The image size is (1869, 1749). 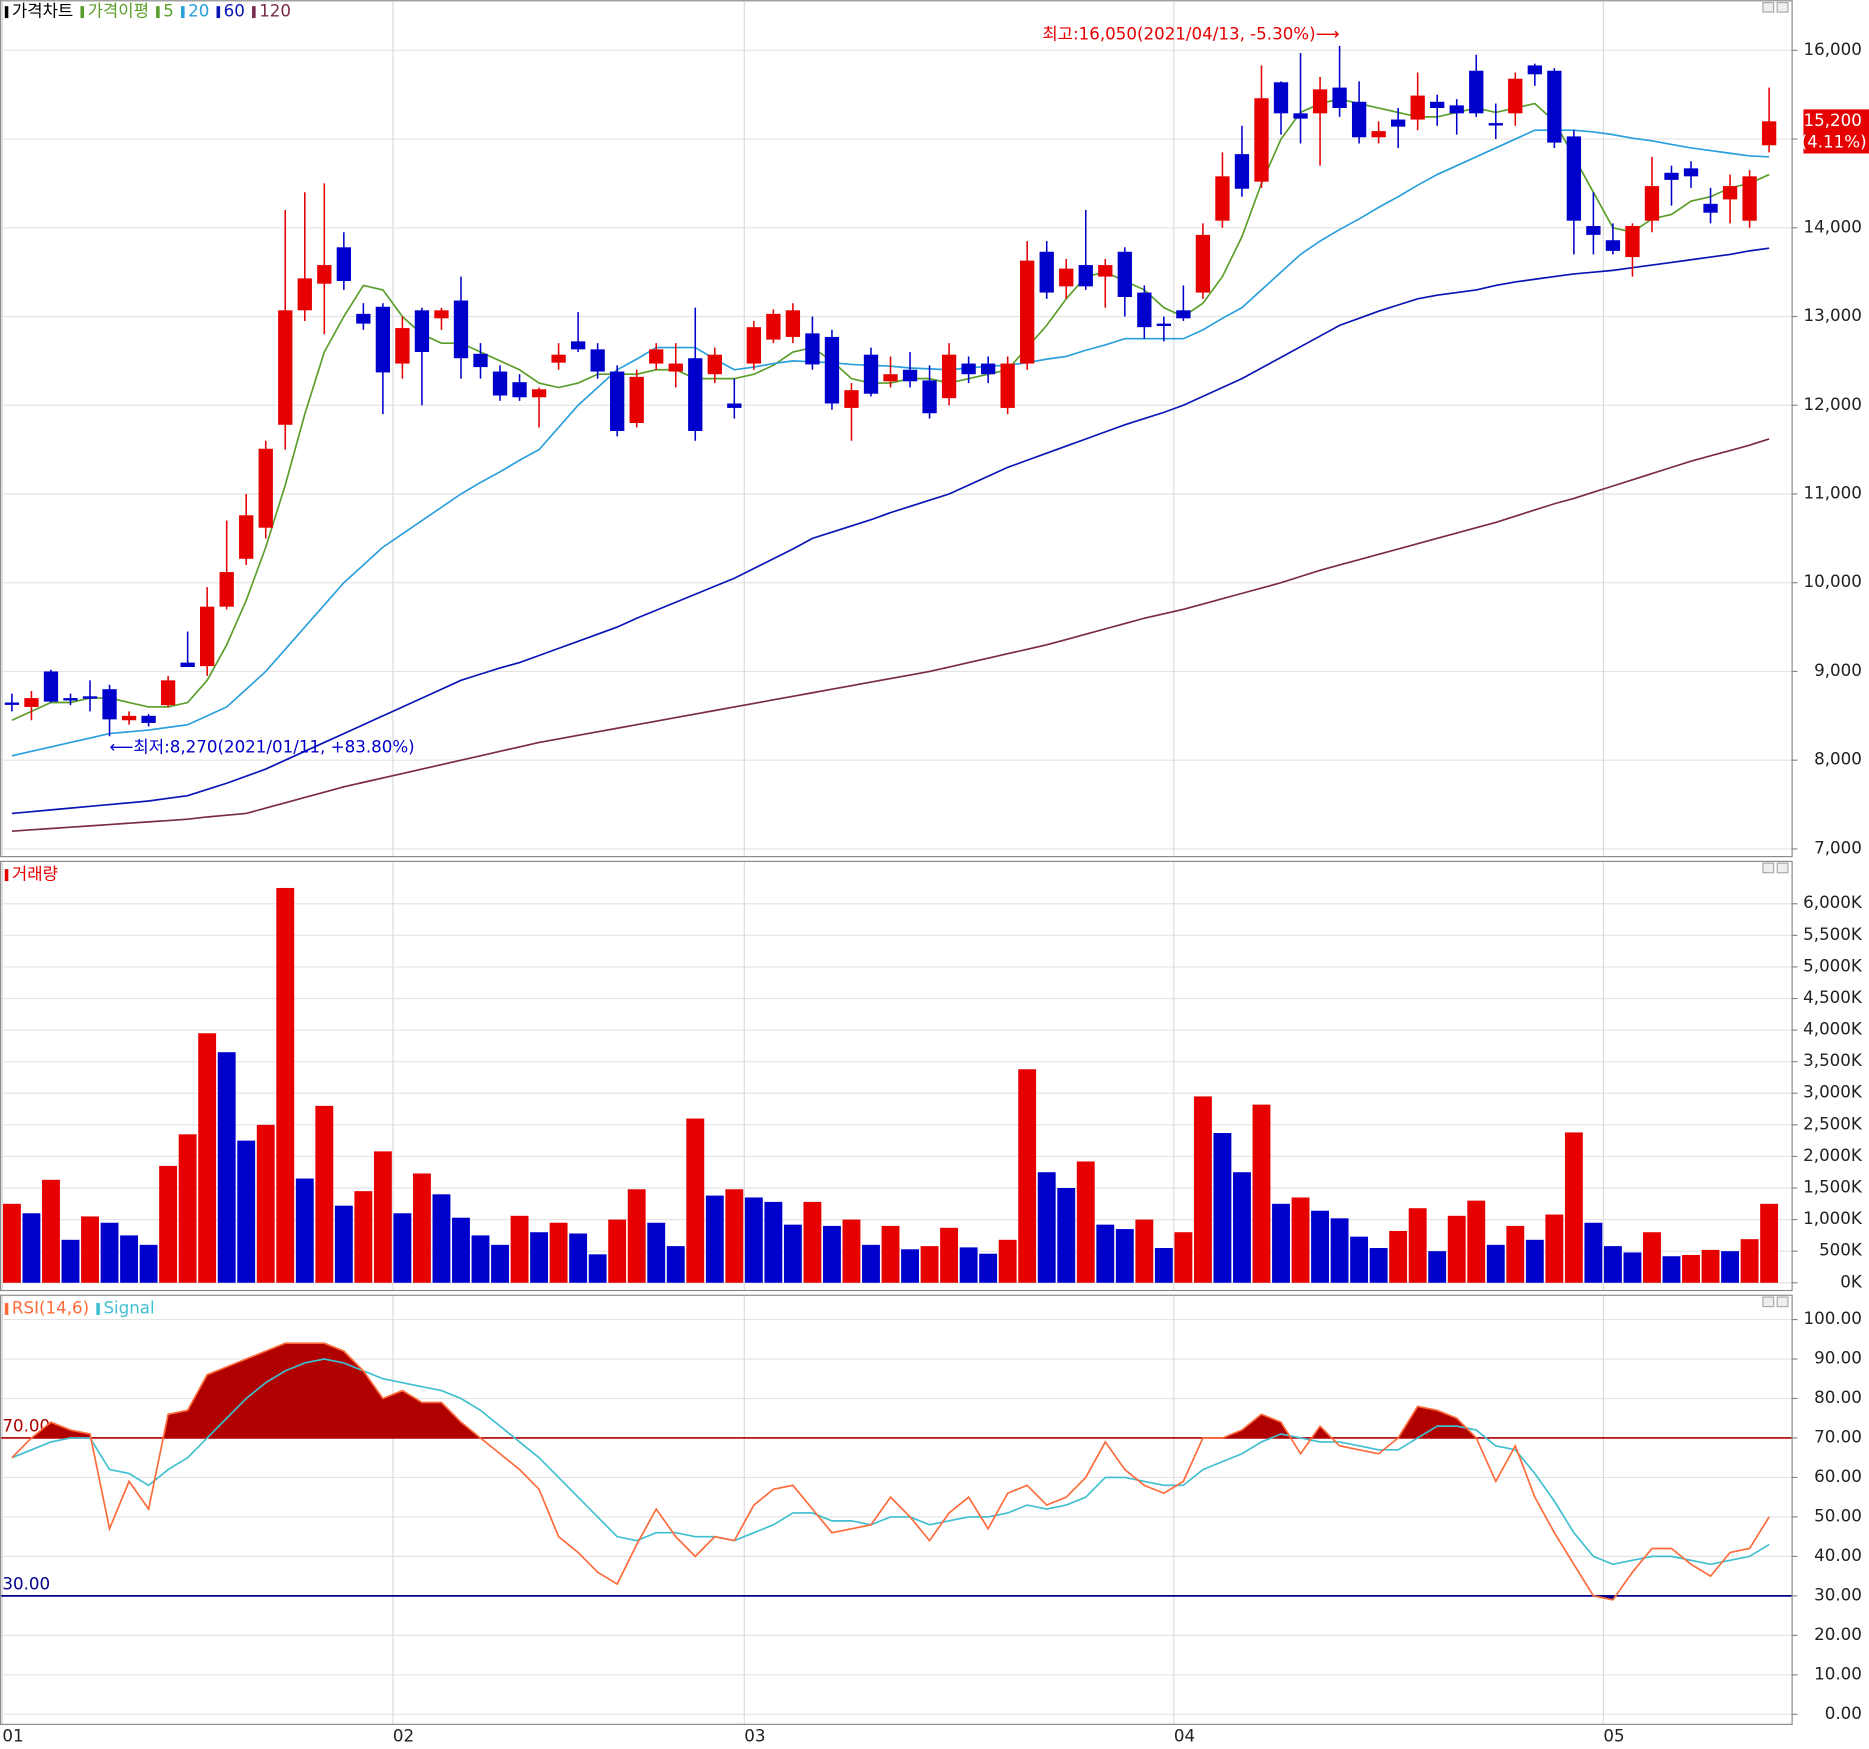 I want to click on last-price-label: 15,200, so click(x=1833, y=120).